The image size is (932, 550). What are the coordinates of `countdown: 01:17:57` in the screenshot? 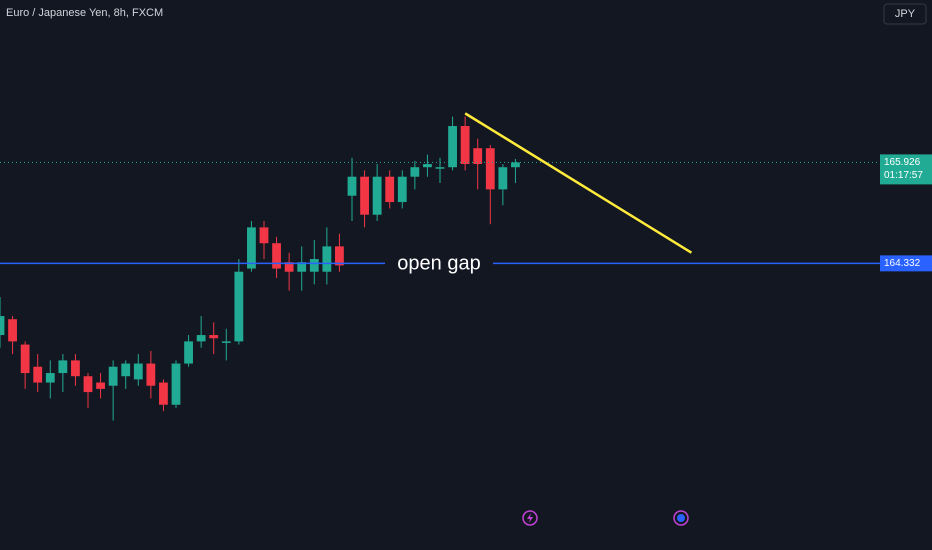 It's located at (903, 175).